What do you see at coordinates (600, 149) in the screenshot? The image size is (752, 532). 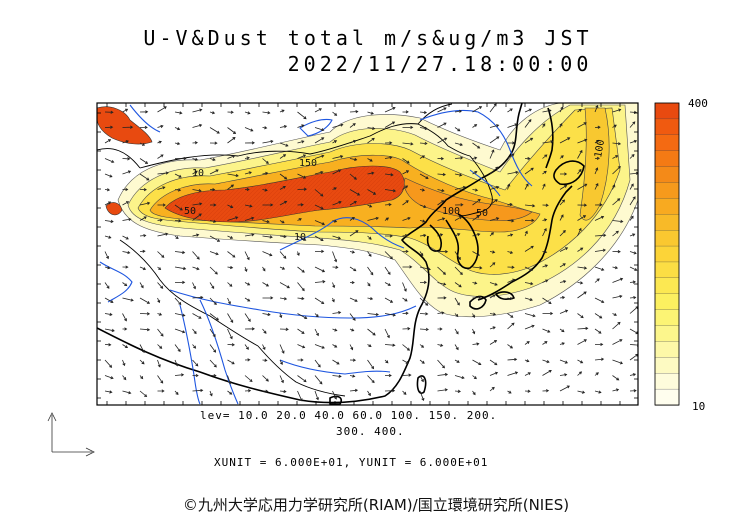 I see `contour-label: 100` at bounding box center [600, 149].